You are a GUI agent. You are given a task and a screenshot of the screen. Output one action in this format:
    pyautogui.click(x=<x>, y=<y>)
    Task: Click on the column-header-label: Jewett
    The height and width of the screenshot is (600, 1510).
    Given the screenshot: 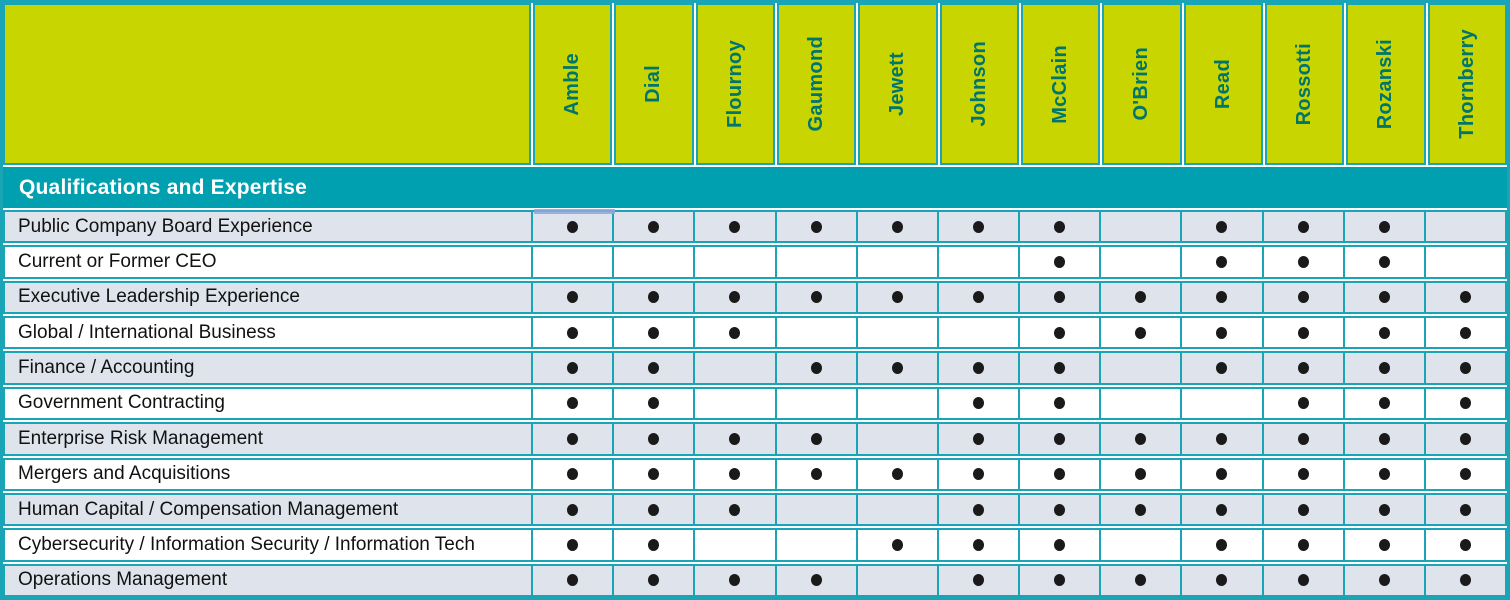 What is the action you would take?
    pyautogui.click(x=897, y=84)
    